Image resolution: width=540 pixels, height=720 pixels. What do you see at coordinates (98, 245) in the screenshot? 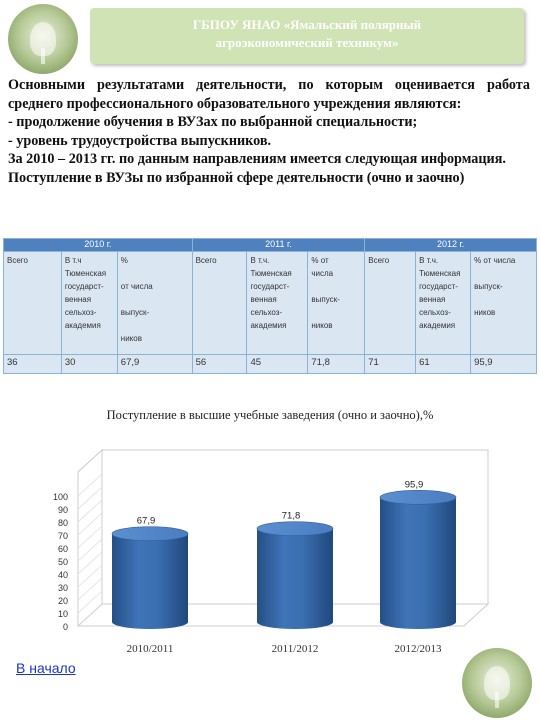
I see `year-header: 2010 г.` at bounding box center [98, 245].